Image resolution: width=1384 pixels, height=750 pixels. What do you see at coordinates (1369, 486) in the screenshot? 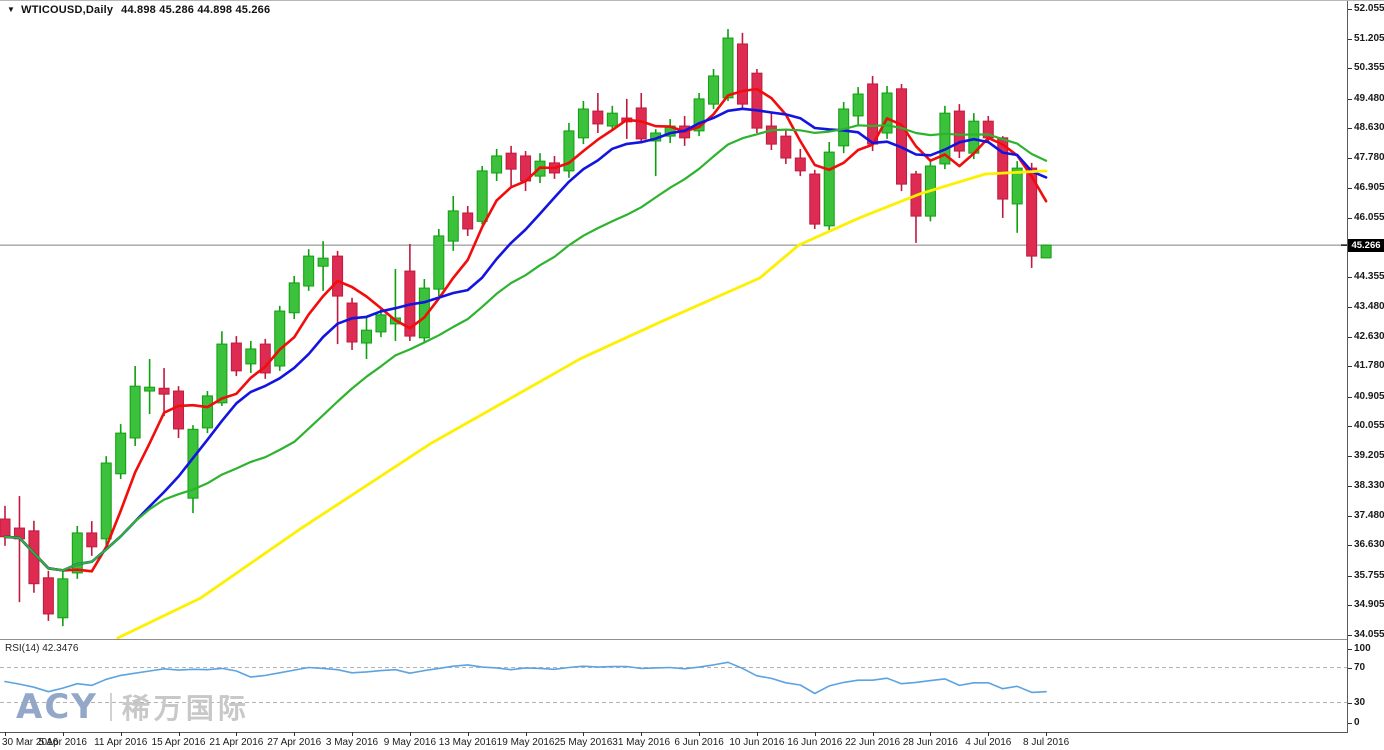
I see `price-axis-label: 38.330` at bounding box center [1369, 486].